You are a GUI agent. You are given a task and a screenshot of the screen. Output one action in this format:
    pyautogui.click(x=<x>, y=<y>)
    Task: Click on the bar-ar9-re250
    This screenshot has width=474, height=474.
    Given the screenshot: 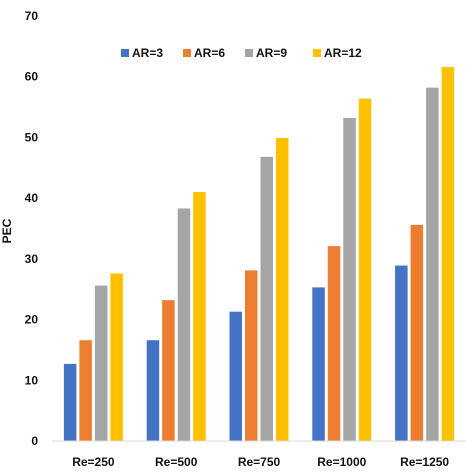 What is the action you would take?
    pyautogui.click(x=101, y=363)
    